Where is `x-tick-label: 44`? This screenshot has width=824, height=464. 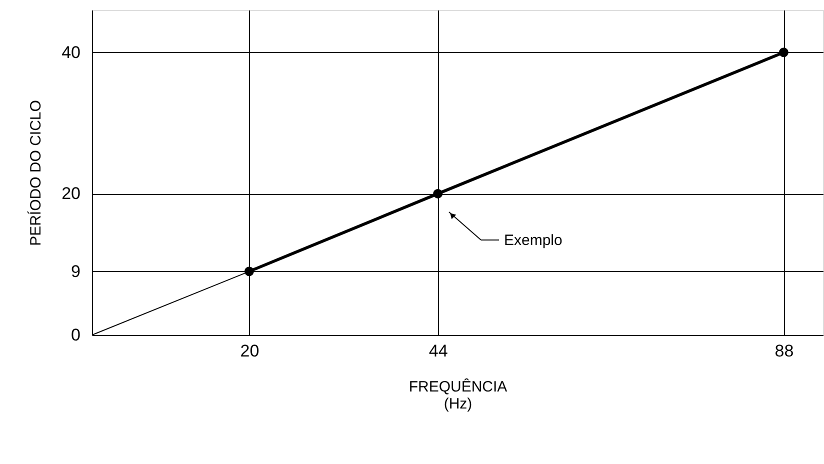
x-tick-label: 44 is located at coordinates (438, 351).